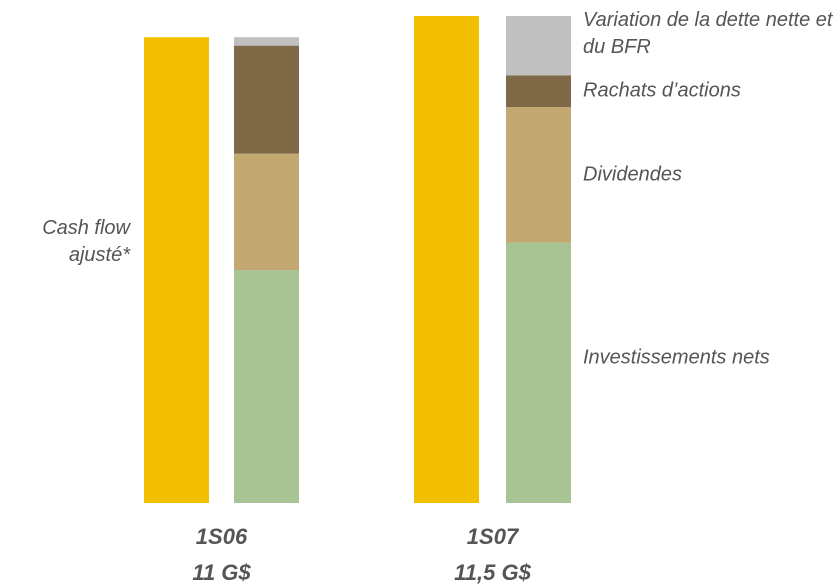 This screenshot has height=587, width=834. Describe the element at coordinates (221, 536) in the screenshot. I see `category-label: 1S06` at that location.